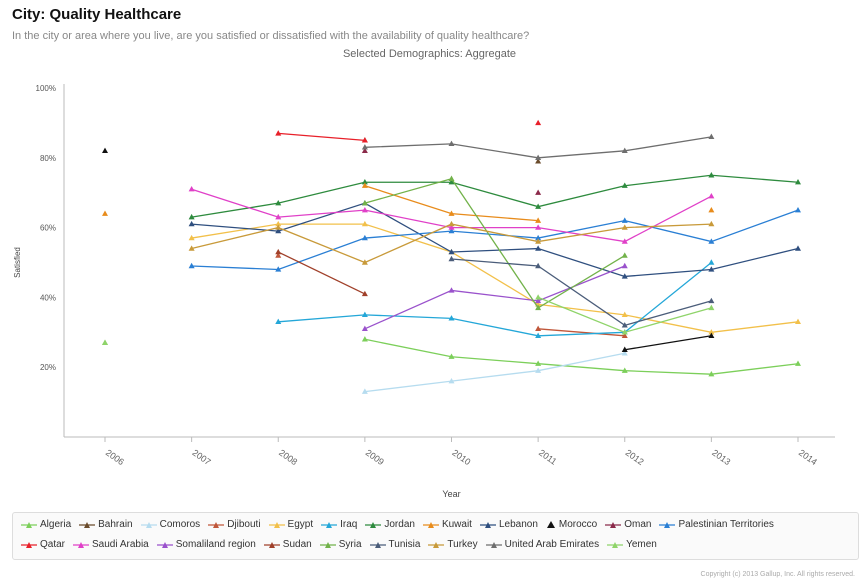 The height and width of the screenshot is (580, 859). What do you see at coordinates (234, 524) in the screenshot?
I see `legend-item: Djibouti` at bounding box center [234, 524].